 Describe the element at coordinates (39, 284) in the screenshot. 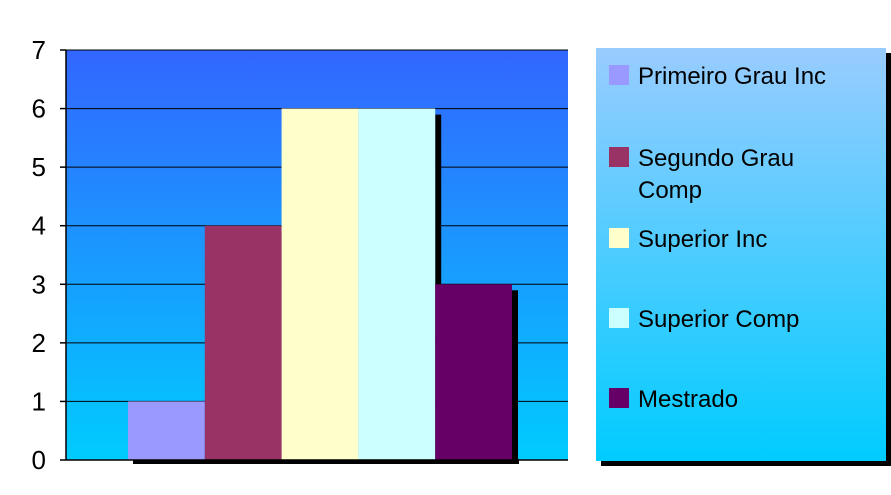

I see `y-tick-label: 3` at that location.